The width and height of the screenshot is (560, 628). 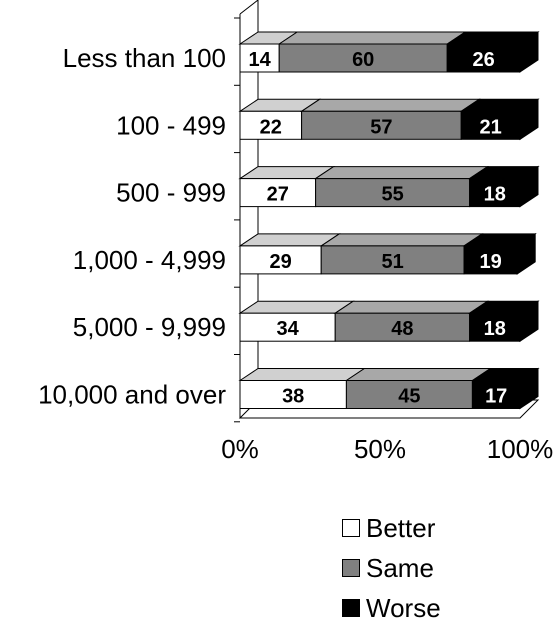 I want to click on legend-item-worse: Worse, so click(x=391, y=608).